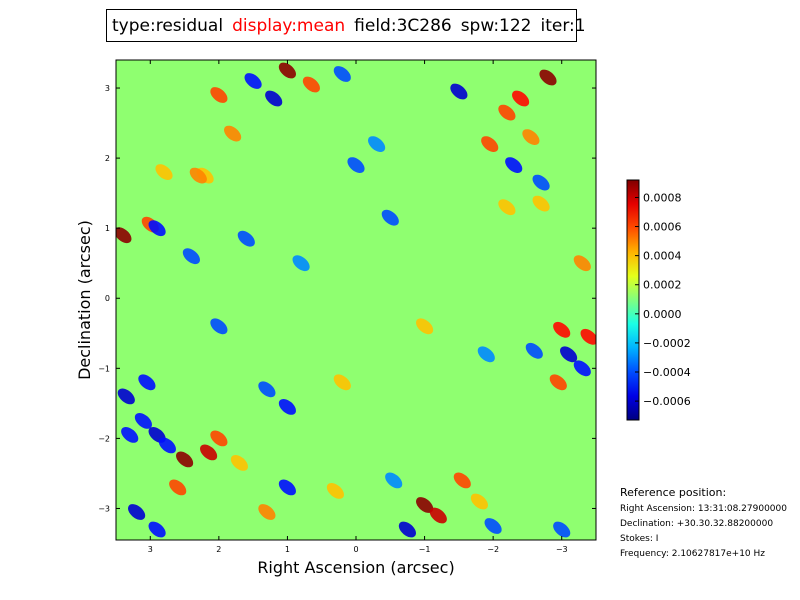 The height and width of the screenshot is (600, 800). I want to click on y-tick-label: −3, so click(104, 508).